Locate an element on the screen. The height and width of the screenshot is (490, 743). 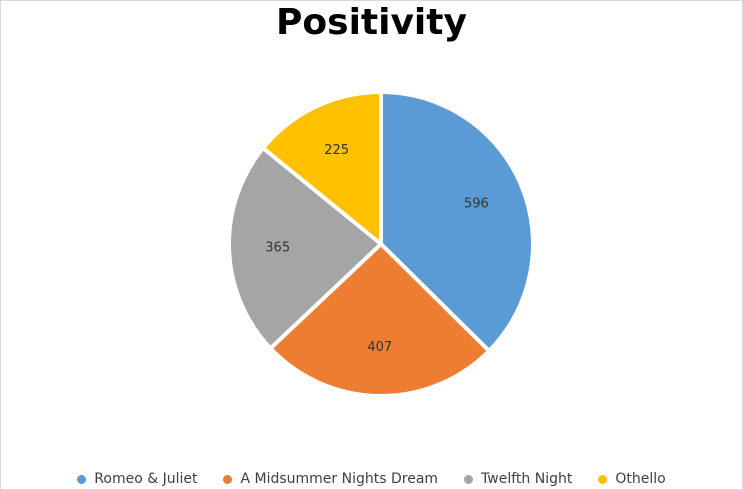
data-label-0: 596 is located at coordinates (476, 204).